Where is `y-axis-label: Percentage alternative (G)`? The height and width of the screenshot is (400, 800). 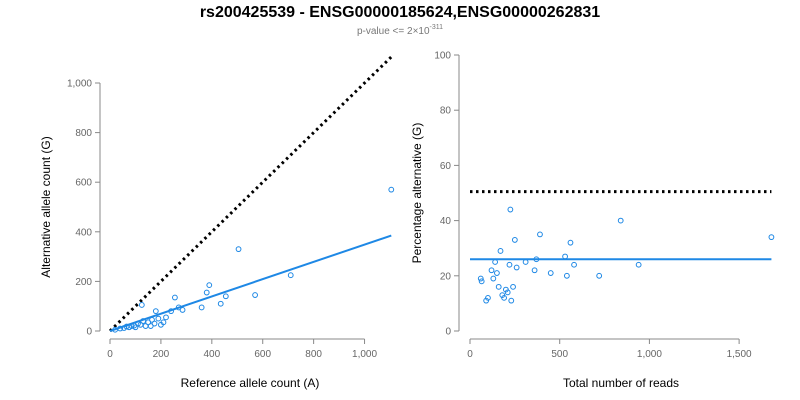 y-axis-label: Percentage alternative (G) is located at coordinates (417, 193).